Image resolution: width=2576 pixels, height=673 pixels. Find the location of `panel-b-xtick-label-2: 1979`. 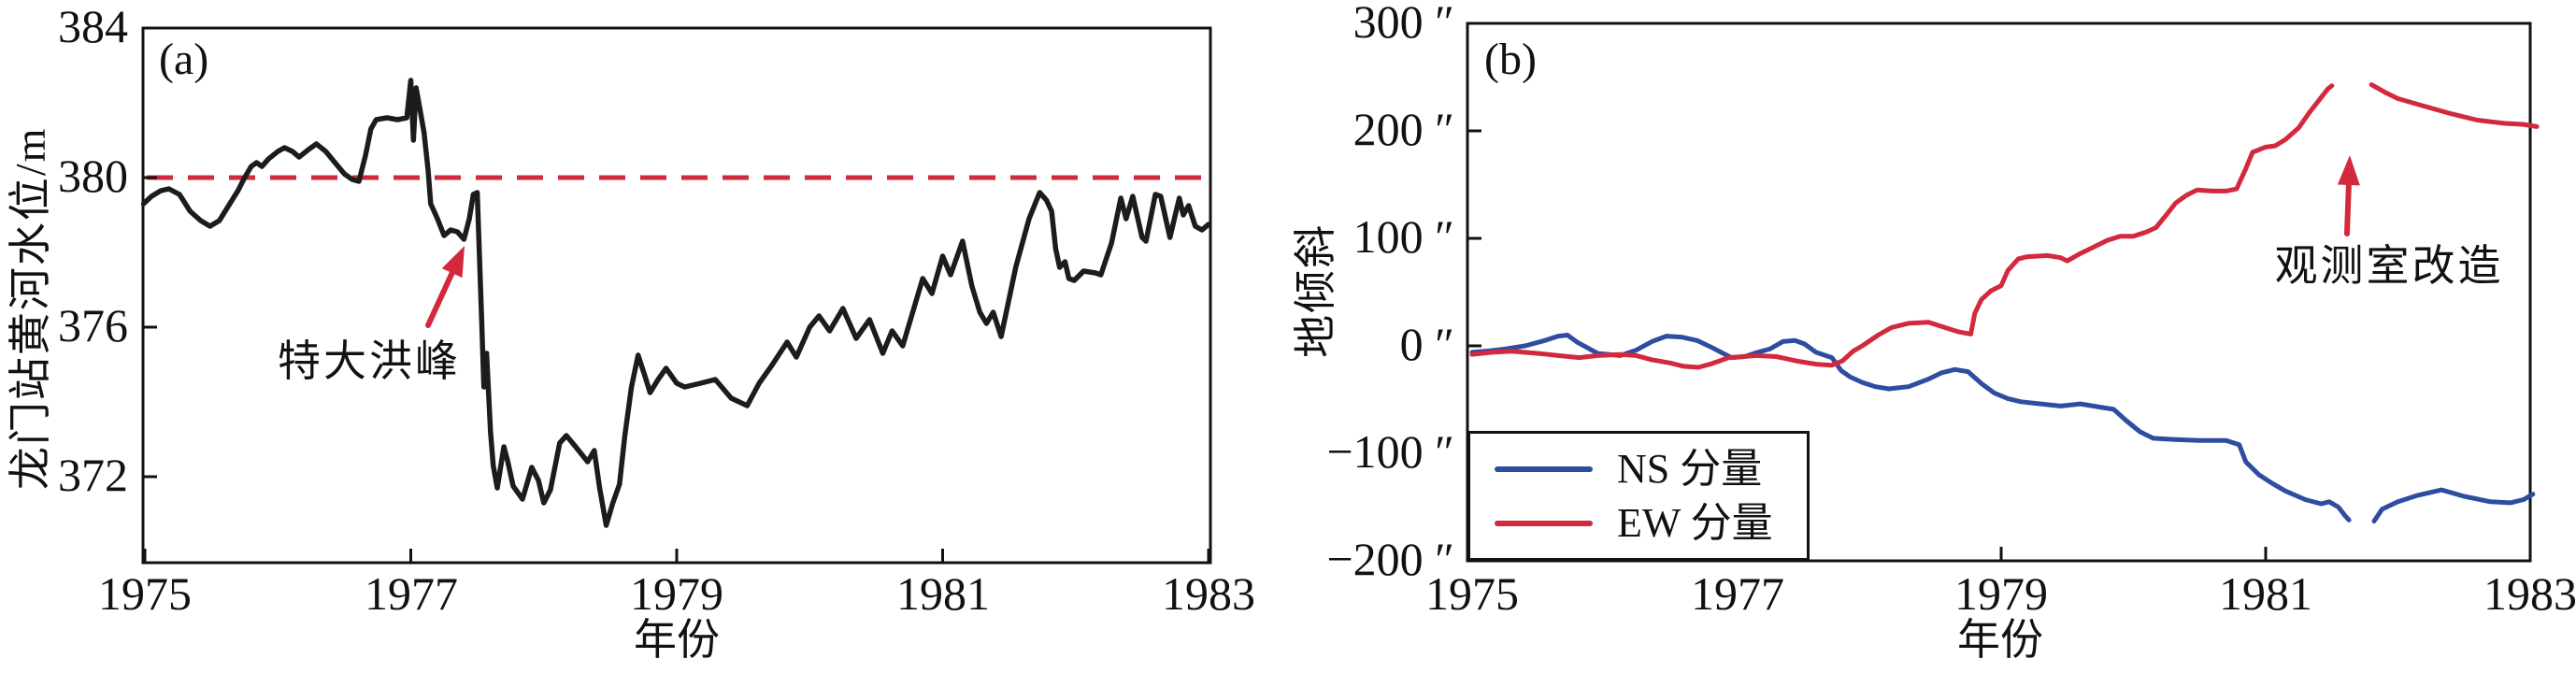

panel-b-xtick-label-2: 1979 is located at coordinates (2001, 593).